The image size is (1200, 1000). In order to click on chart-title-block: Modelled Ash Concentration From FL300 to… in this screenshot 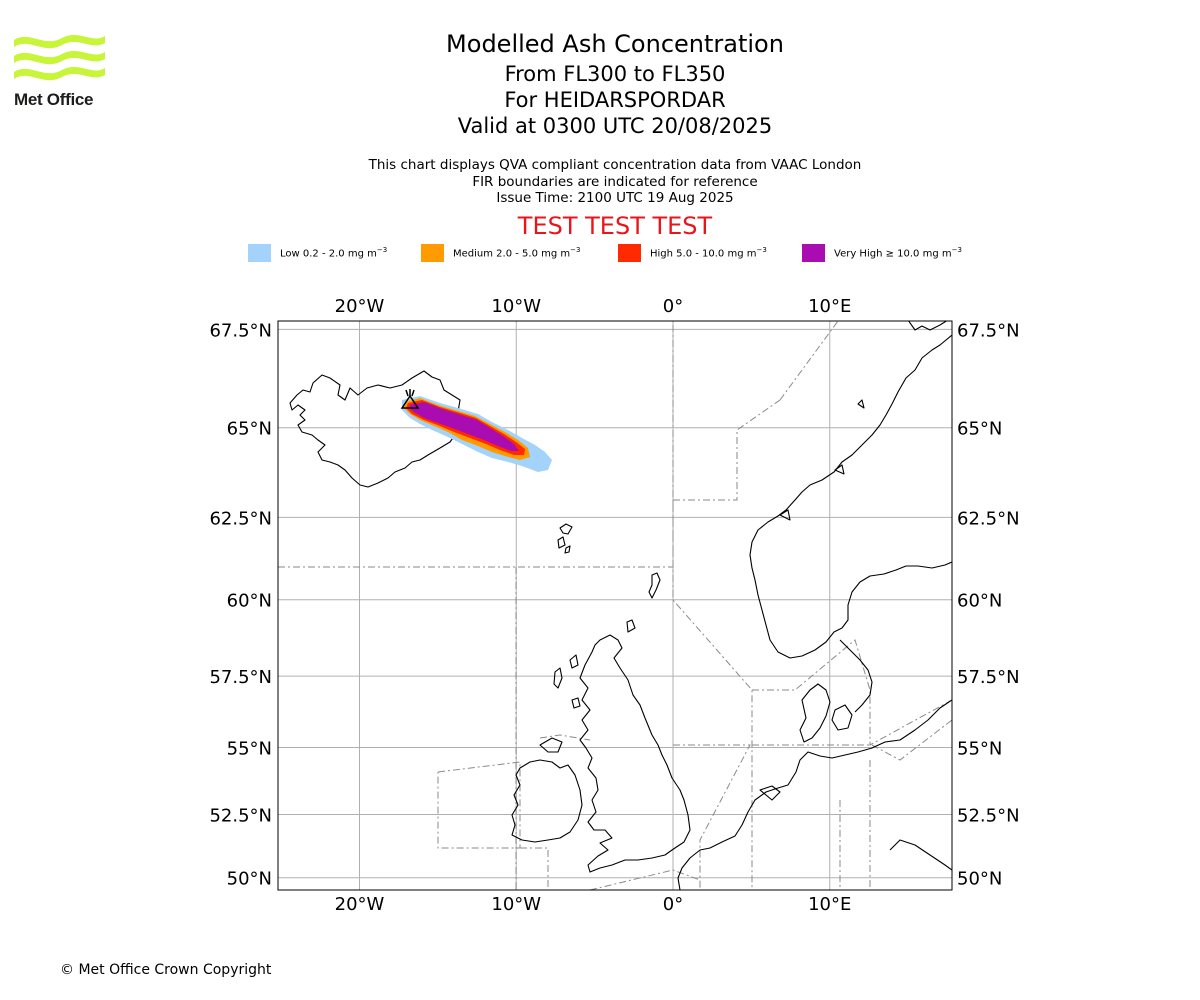, I will do `click(600, 83)`.